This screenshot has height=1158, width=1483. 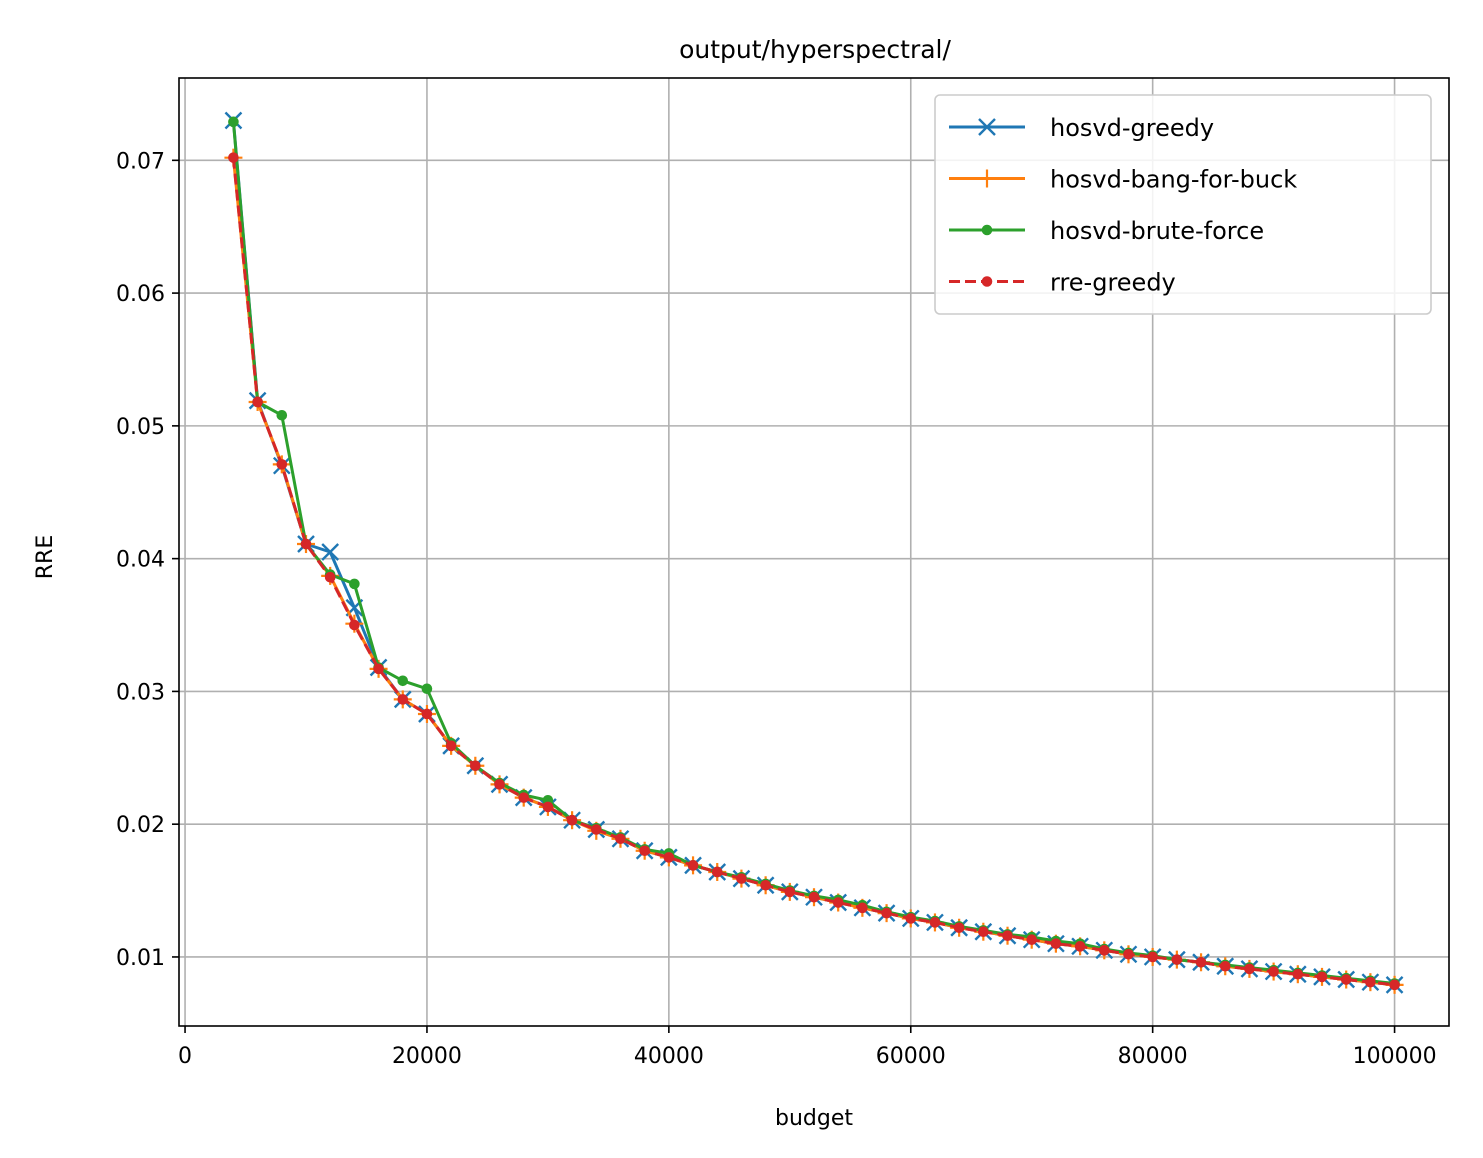 I want to click on x-tick-label: 80000, so click(x=1153, y=1056).